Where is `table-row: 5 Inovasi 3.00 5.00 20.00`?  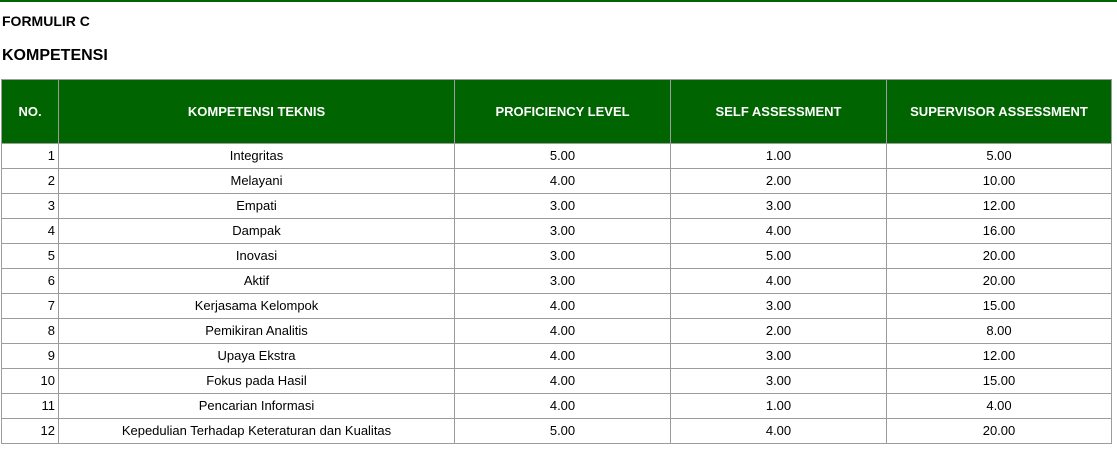
table-row: 5 Inovasi 3.00 5.00 20.00 is located at coordinates (556, 256).